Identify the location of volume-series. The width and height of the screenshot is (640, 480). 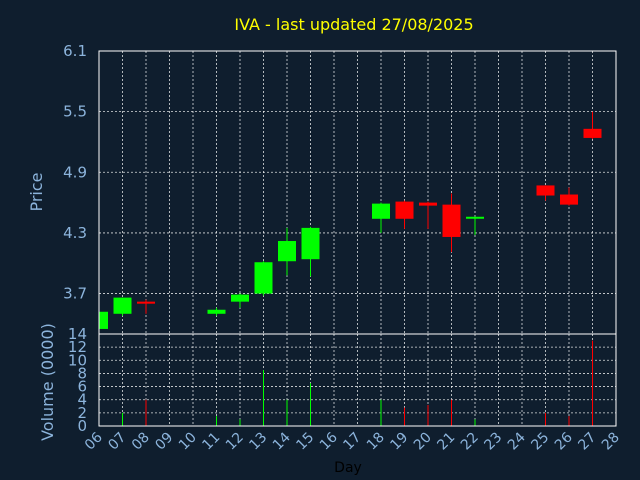
(357, 383).